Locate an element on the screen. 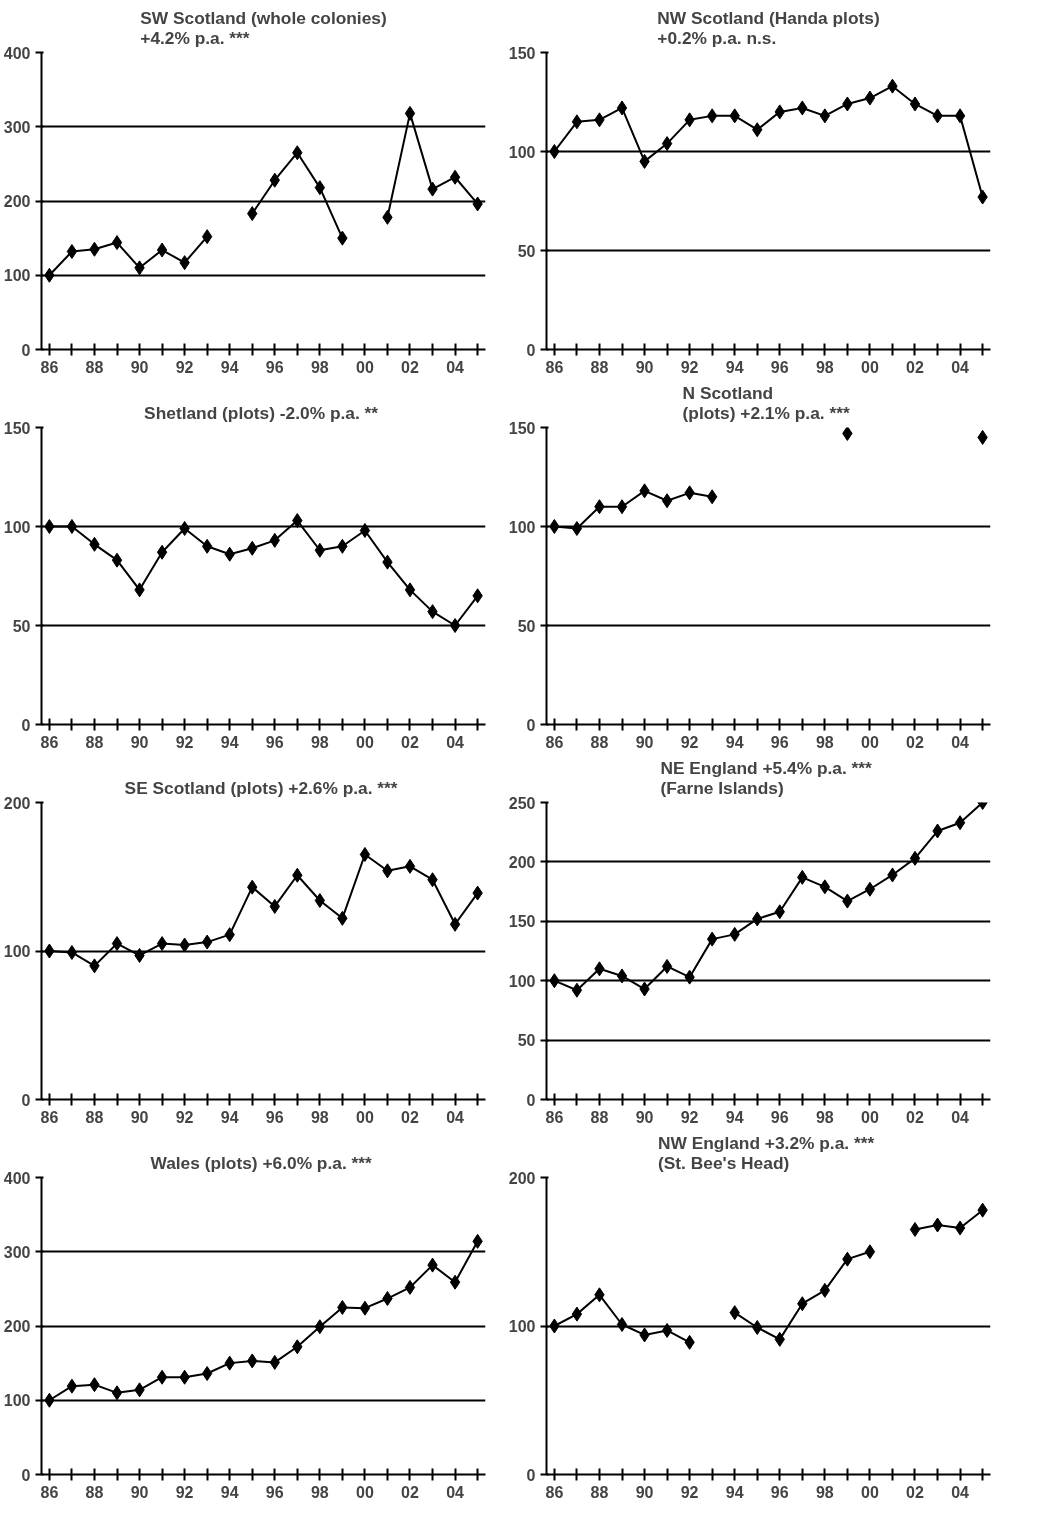 The height and width of the screenshot is (1521, 1038). chart-title: N Scotland (plots) +2.1% p.a. *** is located at coordinates (766, 402).